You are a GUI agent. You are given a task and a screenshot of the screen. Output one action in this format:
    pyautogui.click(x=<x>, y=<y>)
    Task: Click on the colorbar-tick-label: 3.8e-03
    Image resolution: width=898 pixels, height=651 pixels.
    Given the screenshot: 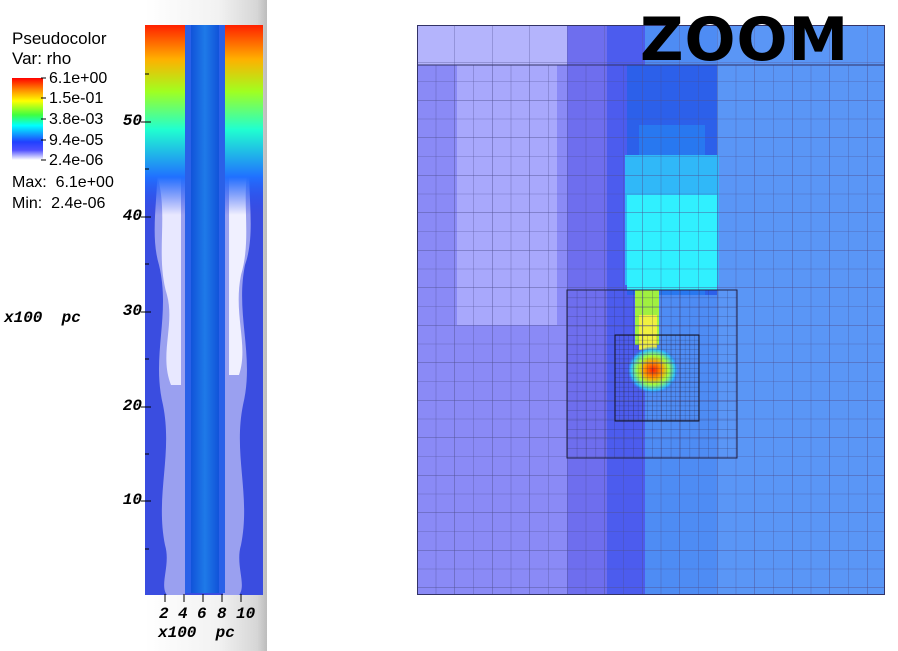 What is the action you would take?
    pyautogui.click(x=76, y=119)
    